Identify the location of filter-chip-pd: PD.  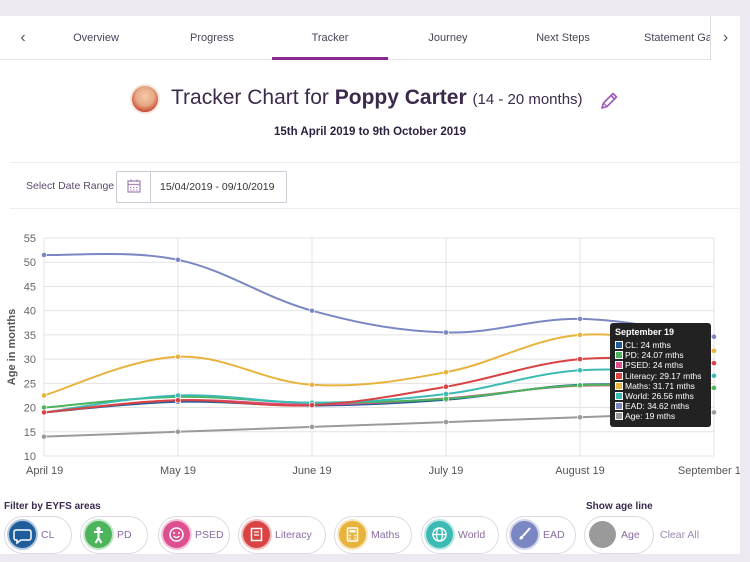
(114, 535).